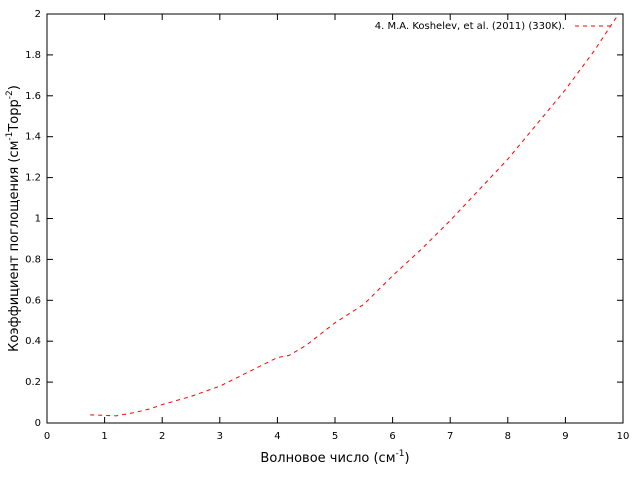 This screenshot has width=640, height=480. What do you see at coordinates (162, 436) in the screenshot?
I see `x-tick-label: 2` at bounding box center [162, 436].